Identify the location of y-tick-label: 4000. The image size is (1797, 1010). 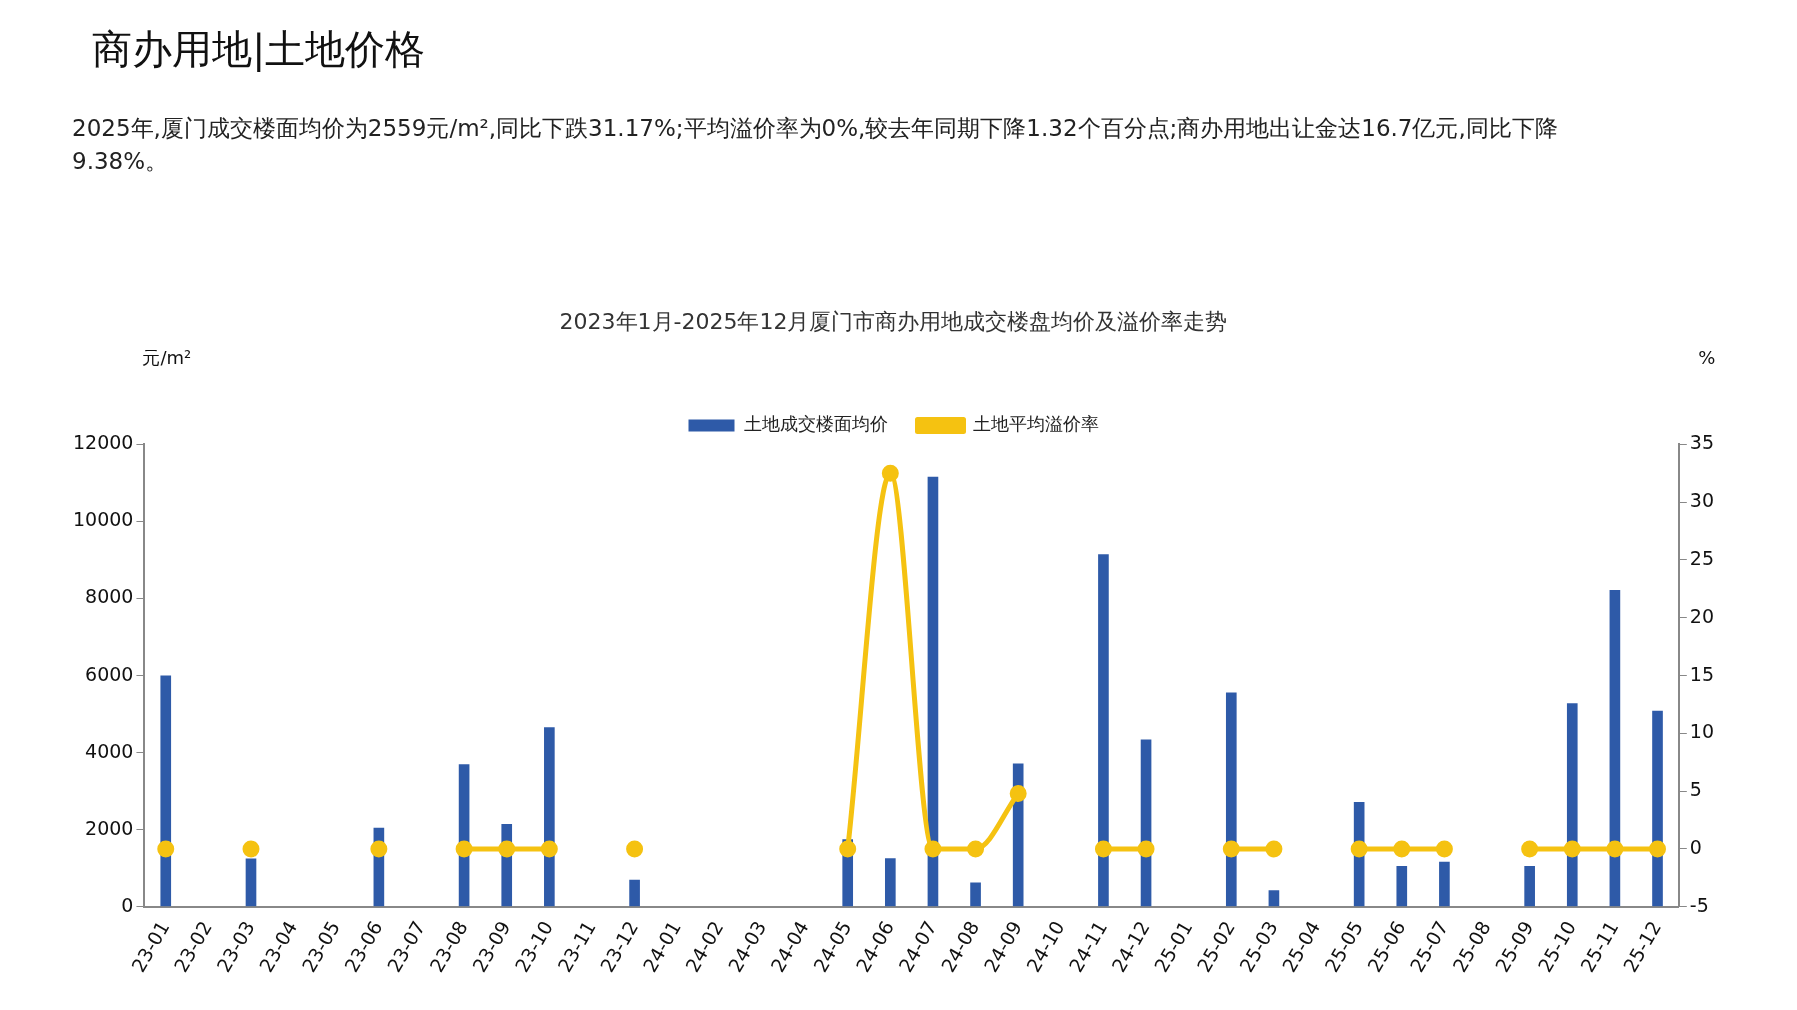
(109, 750).